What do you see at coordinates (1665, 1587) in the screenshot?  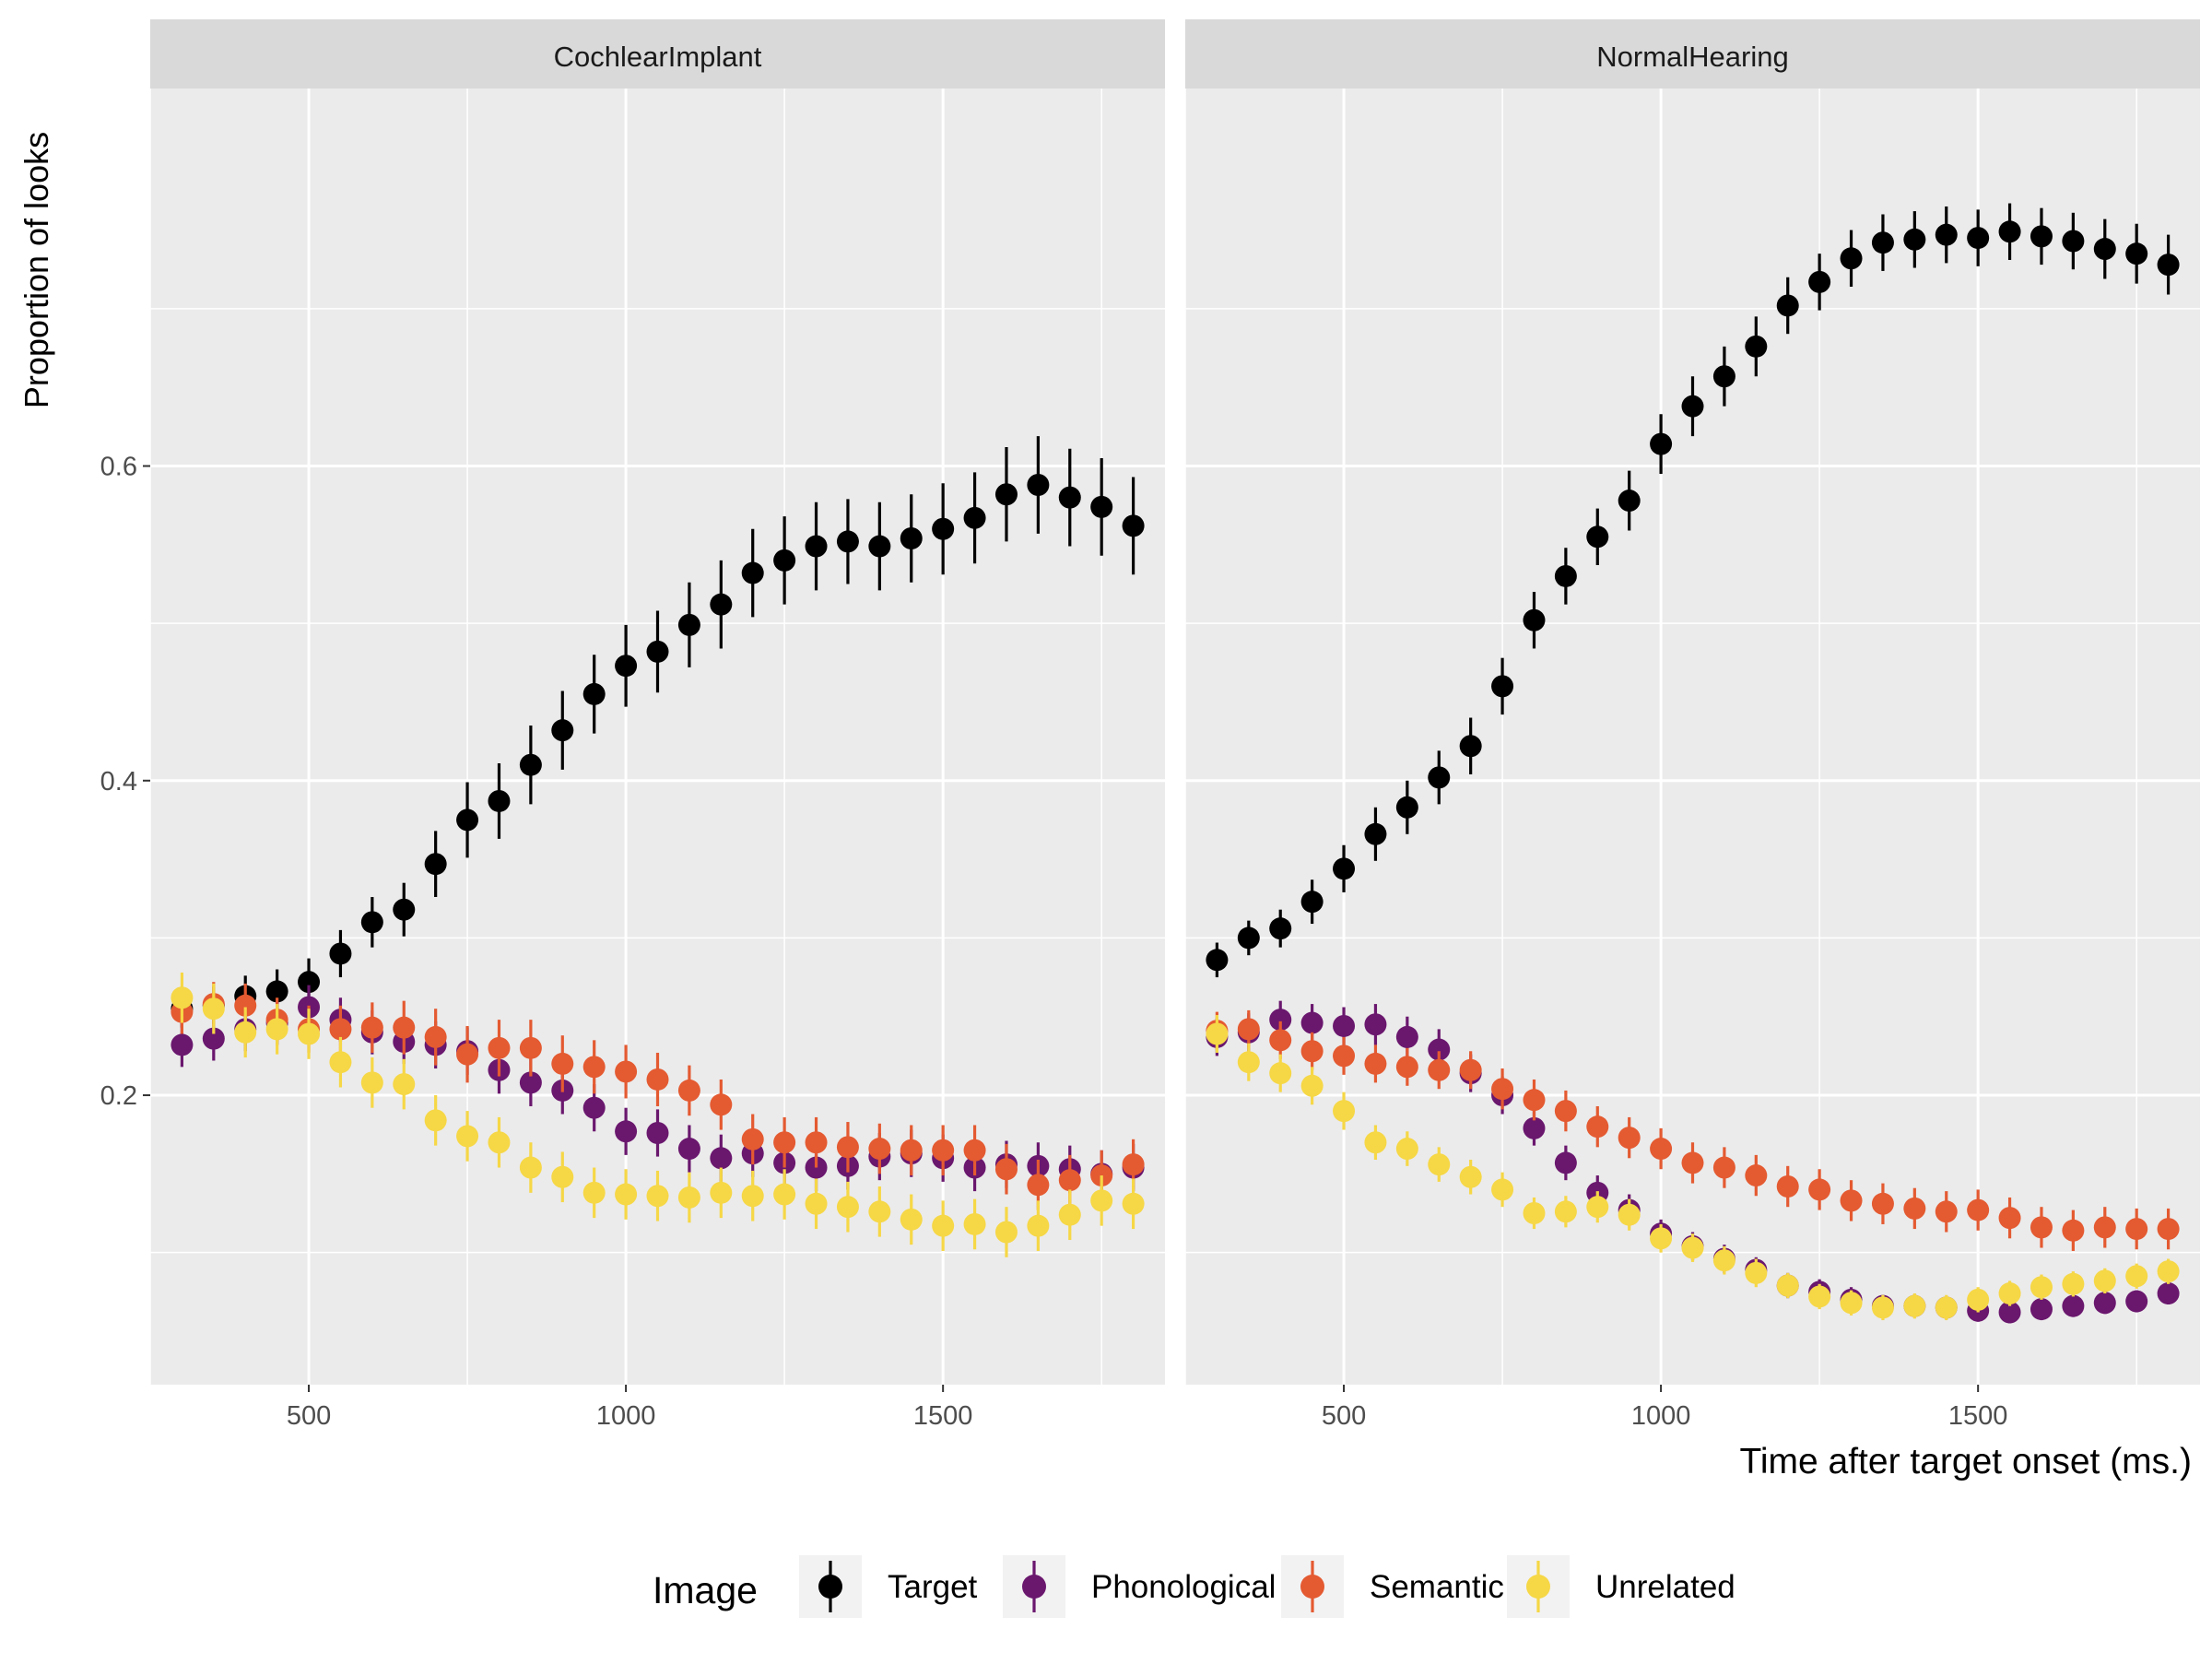 I see `legend-label: Unrelated` at bounding box center [1665, 1587].